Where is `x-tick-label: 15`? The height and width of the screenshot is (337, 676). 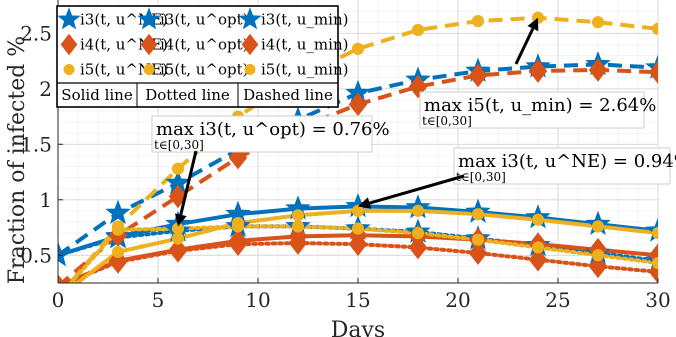
x-tick-label: 15 is located at coordinates (357, 300).